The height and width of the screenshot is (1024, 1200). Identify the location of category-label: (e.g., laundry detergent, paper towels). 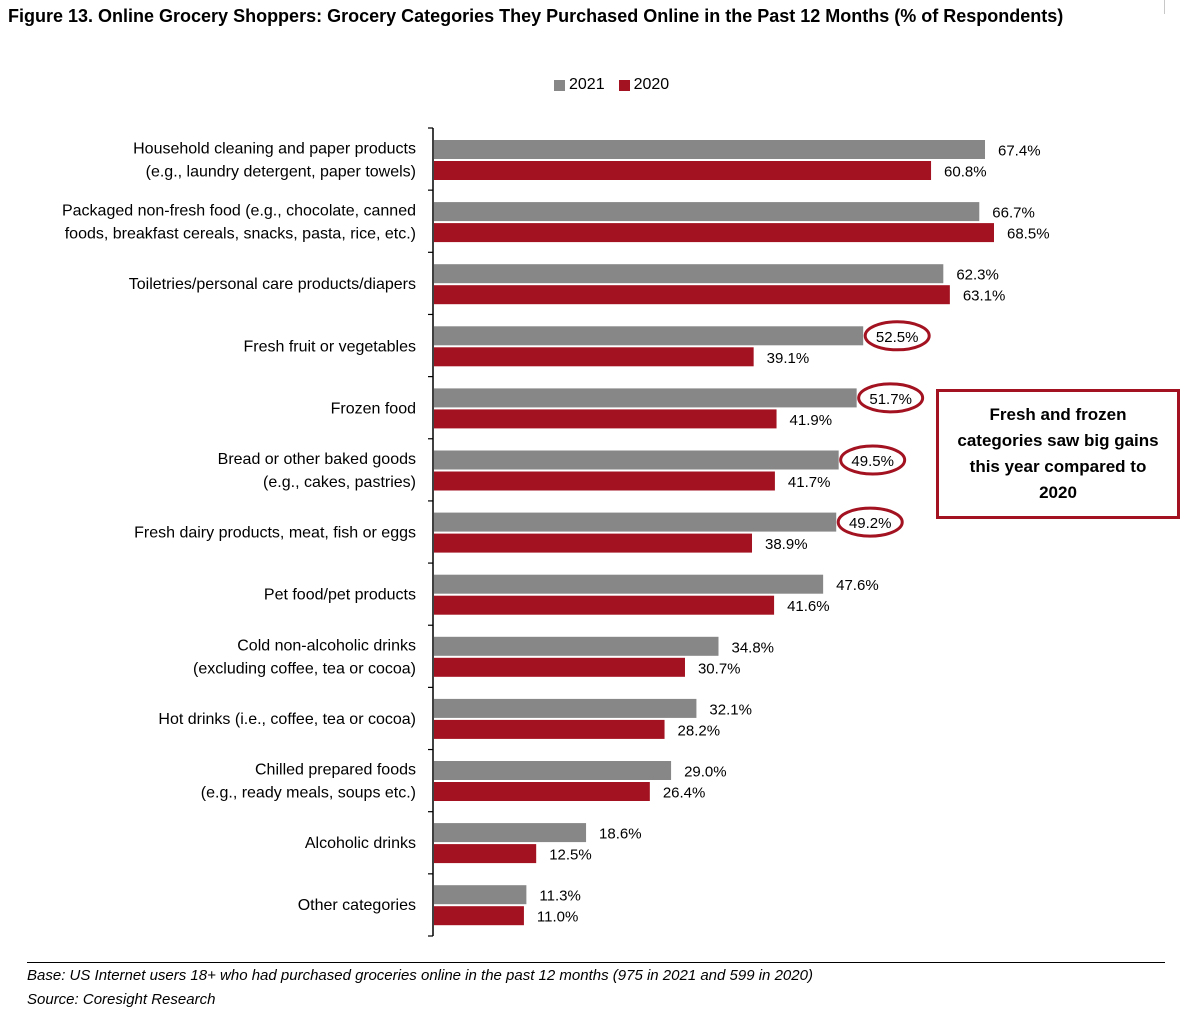
(281, 172).